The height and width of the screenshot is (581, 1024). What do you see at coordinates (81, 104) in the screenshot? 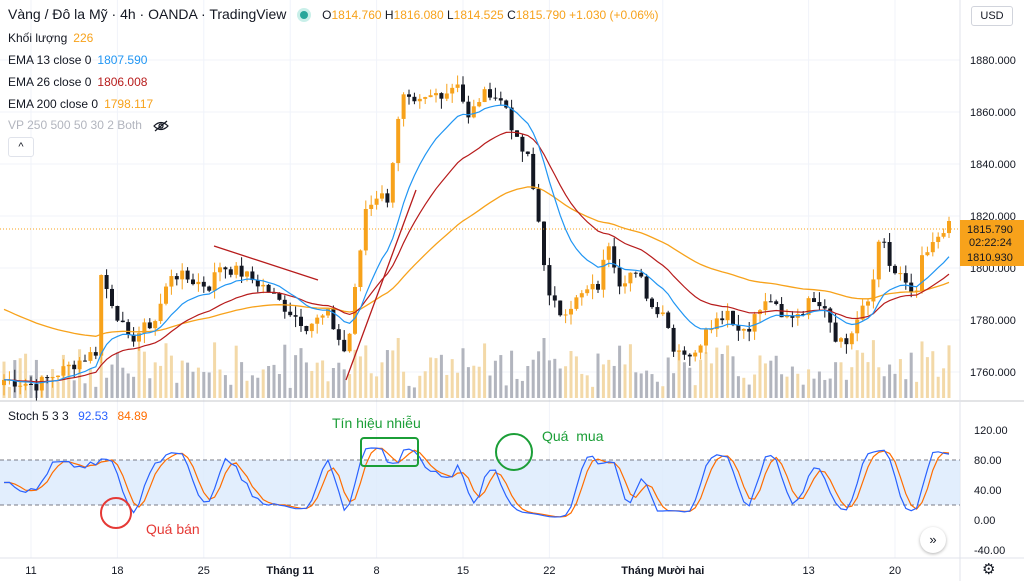
I see `legend-ema200: EMA 200 close 0 1798.117` at bounding box center [81, 104].